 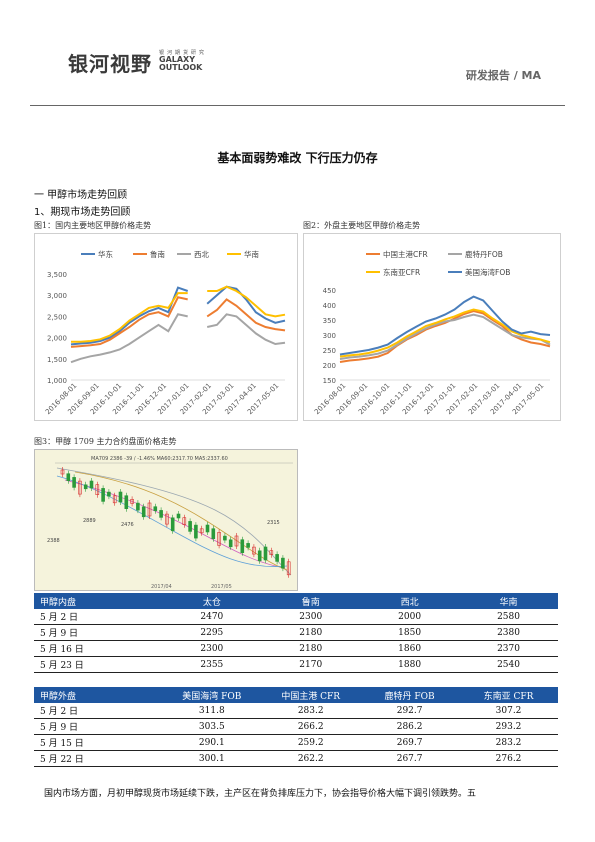 I want to click on candle-date-label: 2017/05, so click(x=221, y=587).